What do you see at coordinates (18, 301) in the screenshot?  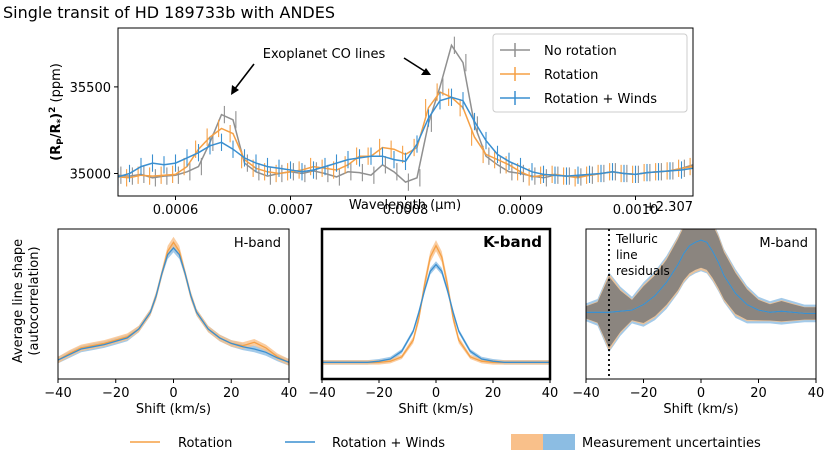 I see `bottom-y-label-line1: Average line shape` at bounding box center [18, 301].